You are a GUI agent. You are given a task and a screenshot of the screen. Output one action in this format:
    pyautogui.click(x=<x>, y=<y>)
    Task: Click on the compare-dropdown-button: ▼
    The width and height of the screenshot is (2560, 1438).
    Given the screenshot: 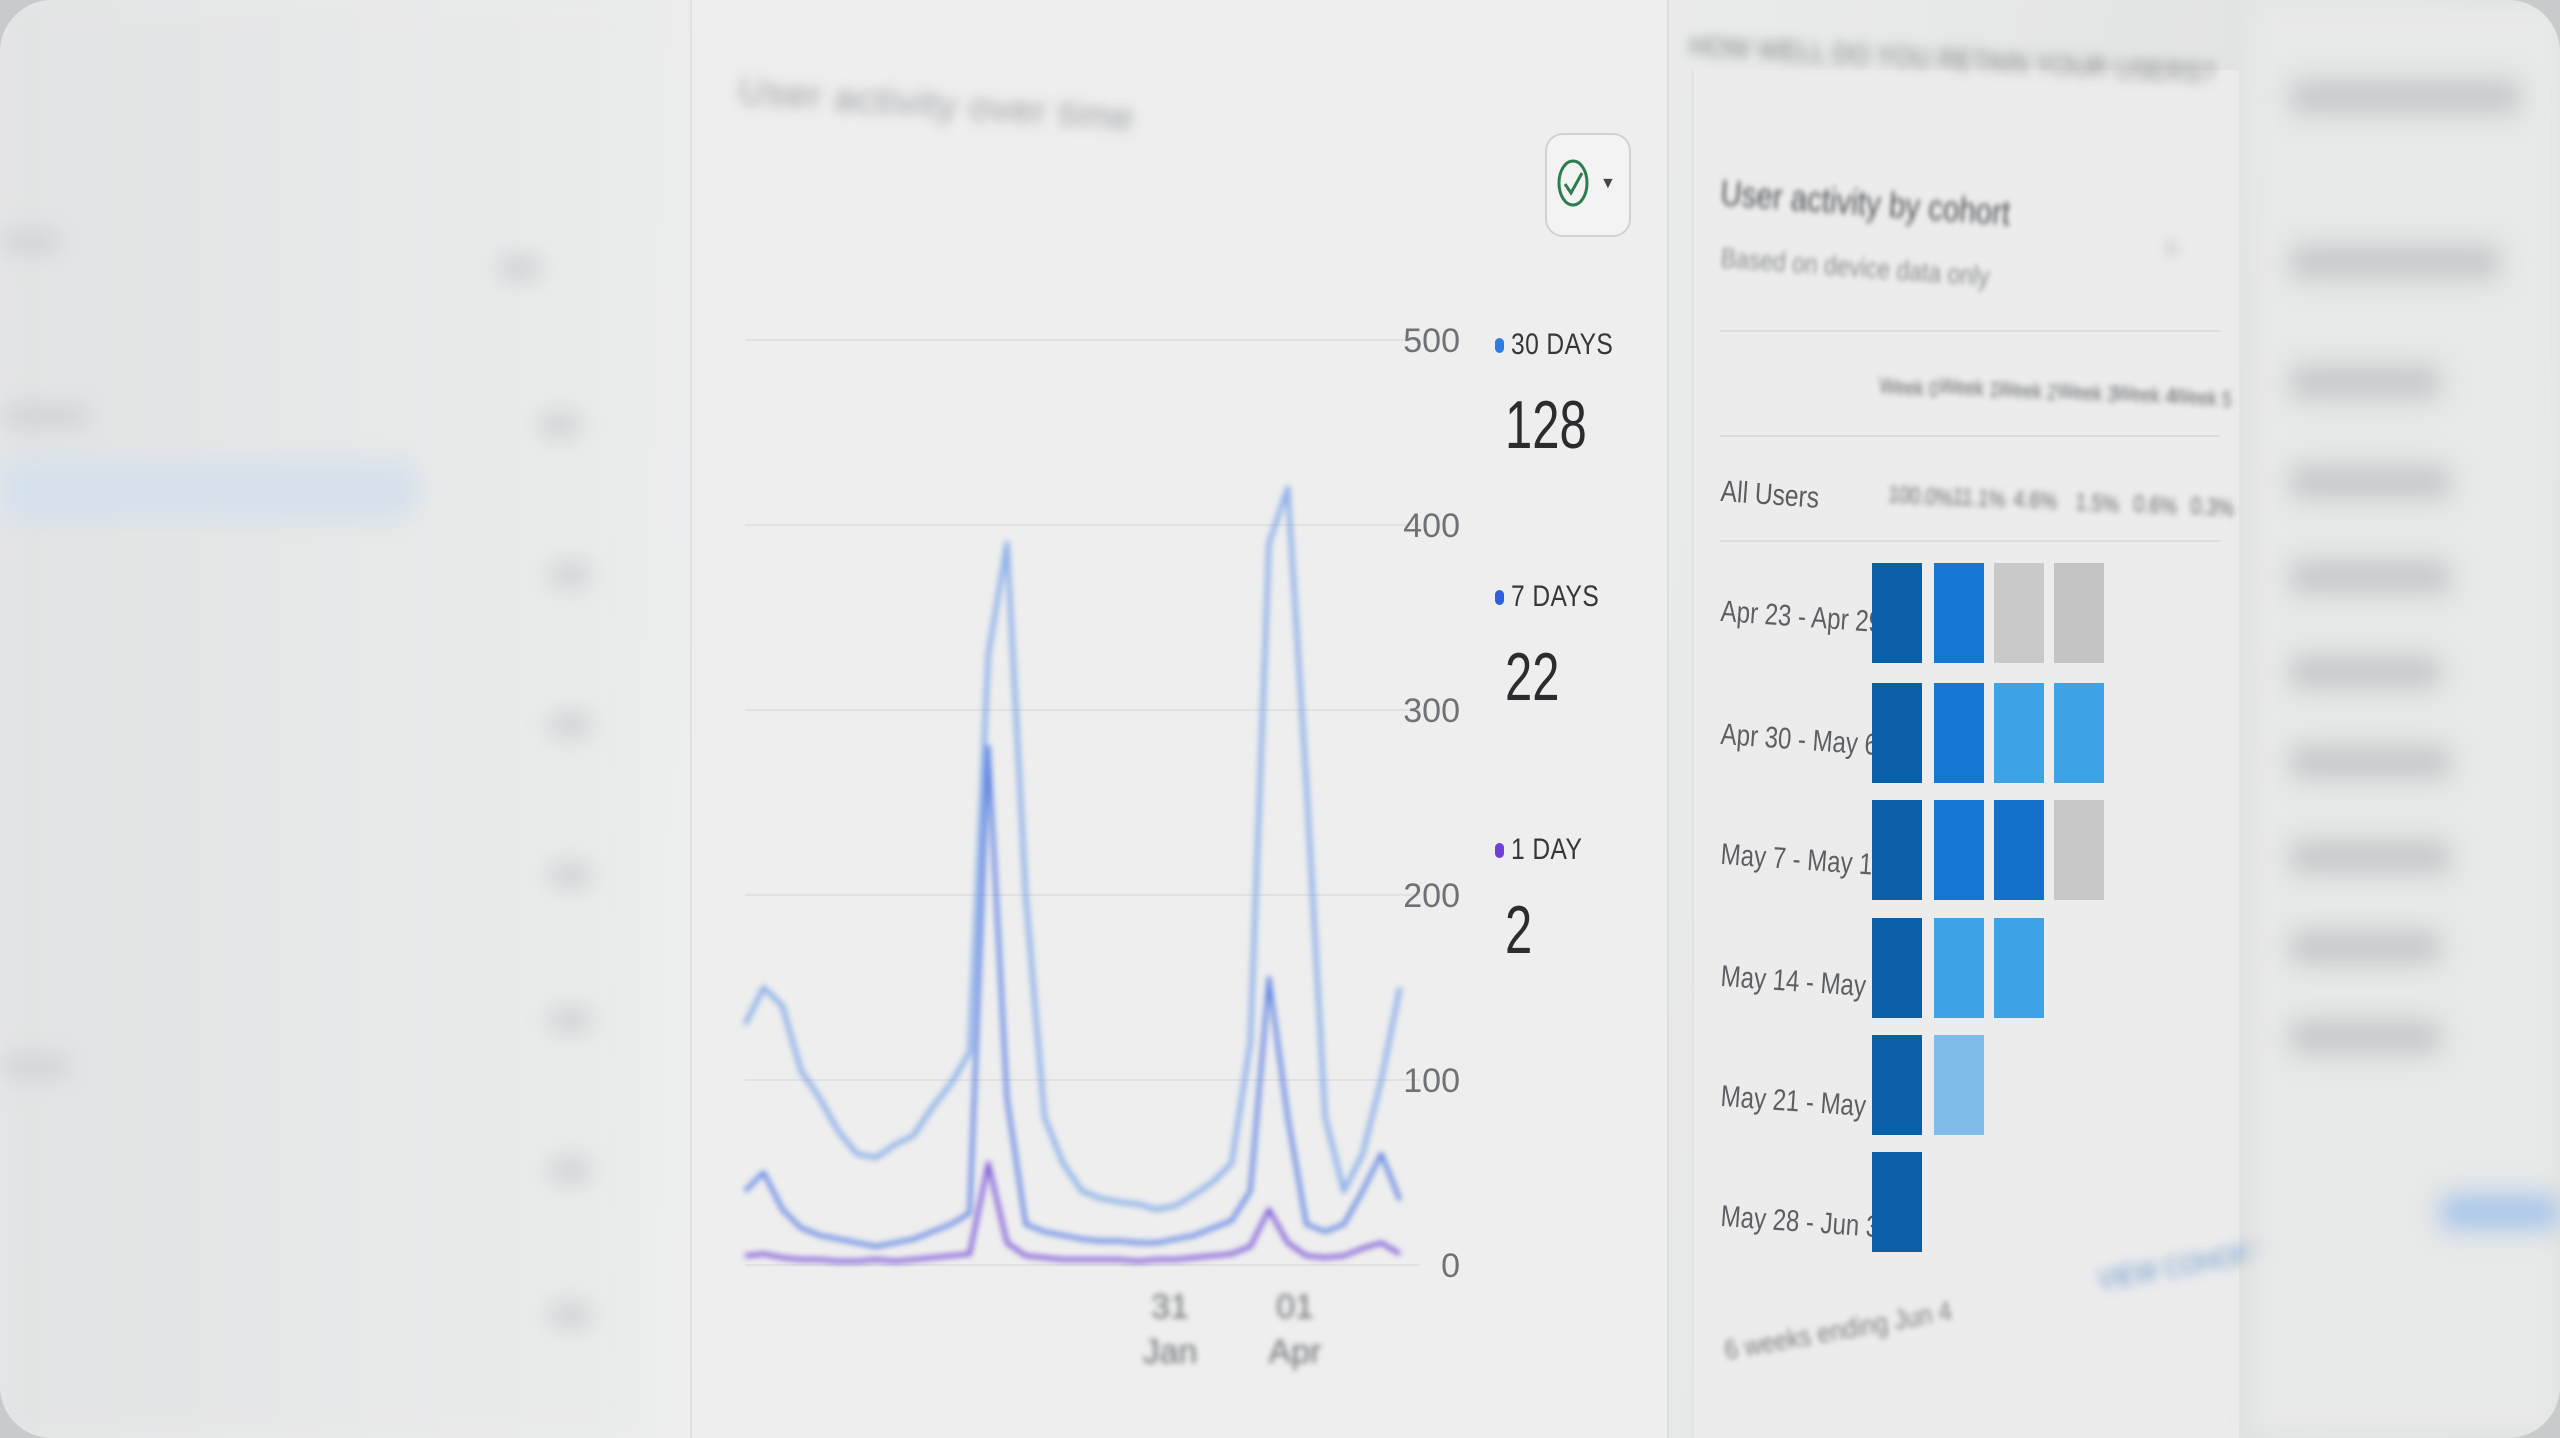 What is the action you would take?
    pyautogui.click(x=1588, y=185)
    